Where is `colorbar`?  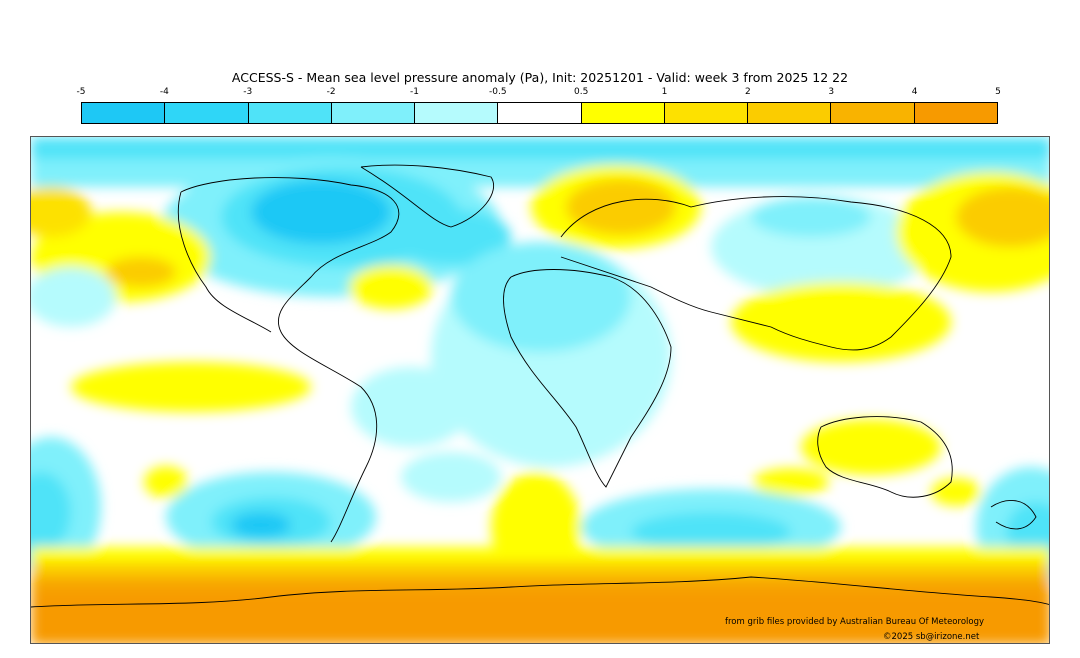
colorbar is located at coordinates (539, 113).